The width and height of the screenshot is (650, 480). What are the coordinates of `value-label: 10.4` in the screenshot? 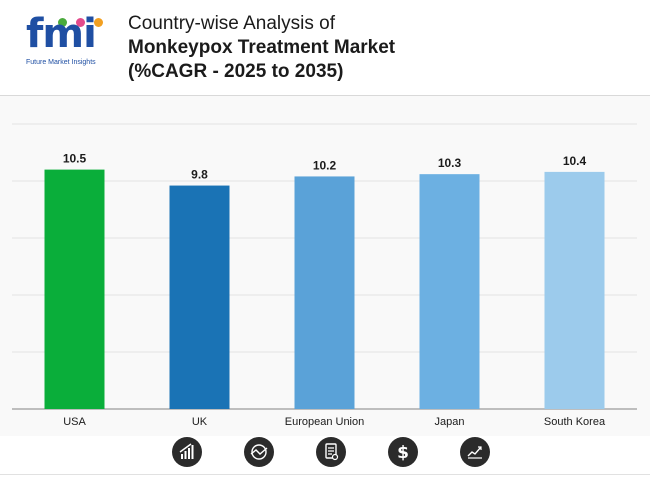 It's located at (575, 161).